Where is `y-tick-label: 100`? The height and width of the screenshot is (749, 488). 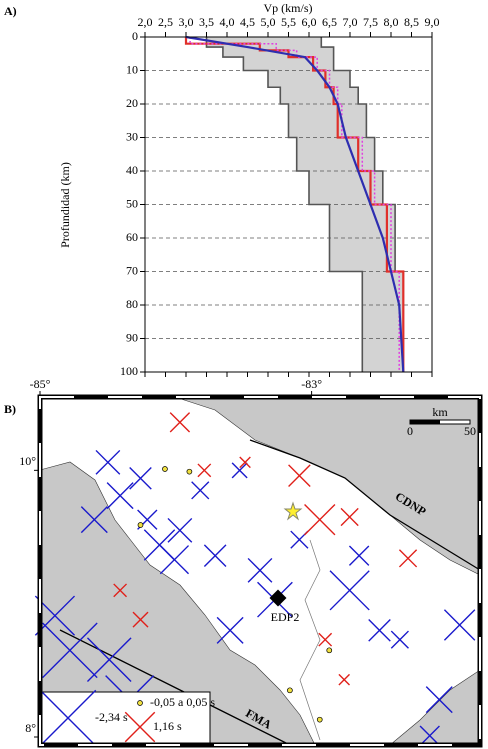
y-tick-label: 100 is located at coordinates (129, 371).